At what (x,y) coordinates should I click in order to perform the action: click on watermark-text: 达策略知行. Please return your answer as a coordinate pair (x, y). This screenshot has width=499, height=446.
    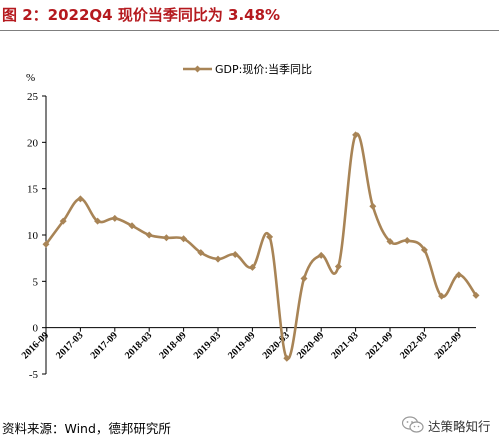
    Looking at the image, I should click on (459, 426).